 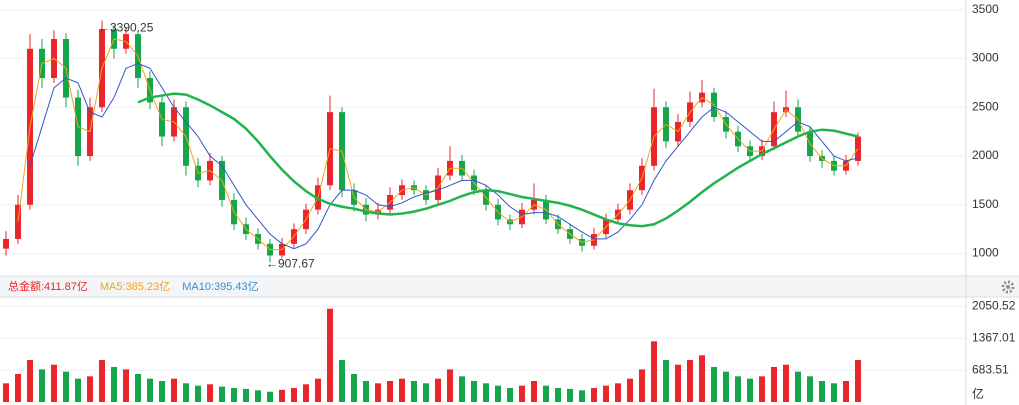 I want to click on y-tick-label: 3000, so click(x=985, y=58).